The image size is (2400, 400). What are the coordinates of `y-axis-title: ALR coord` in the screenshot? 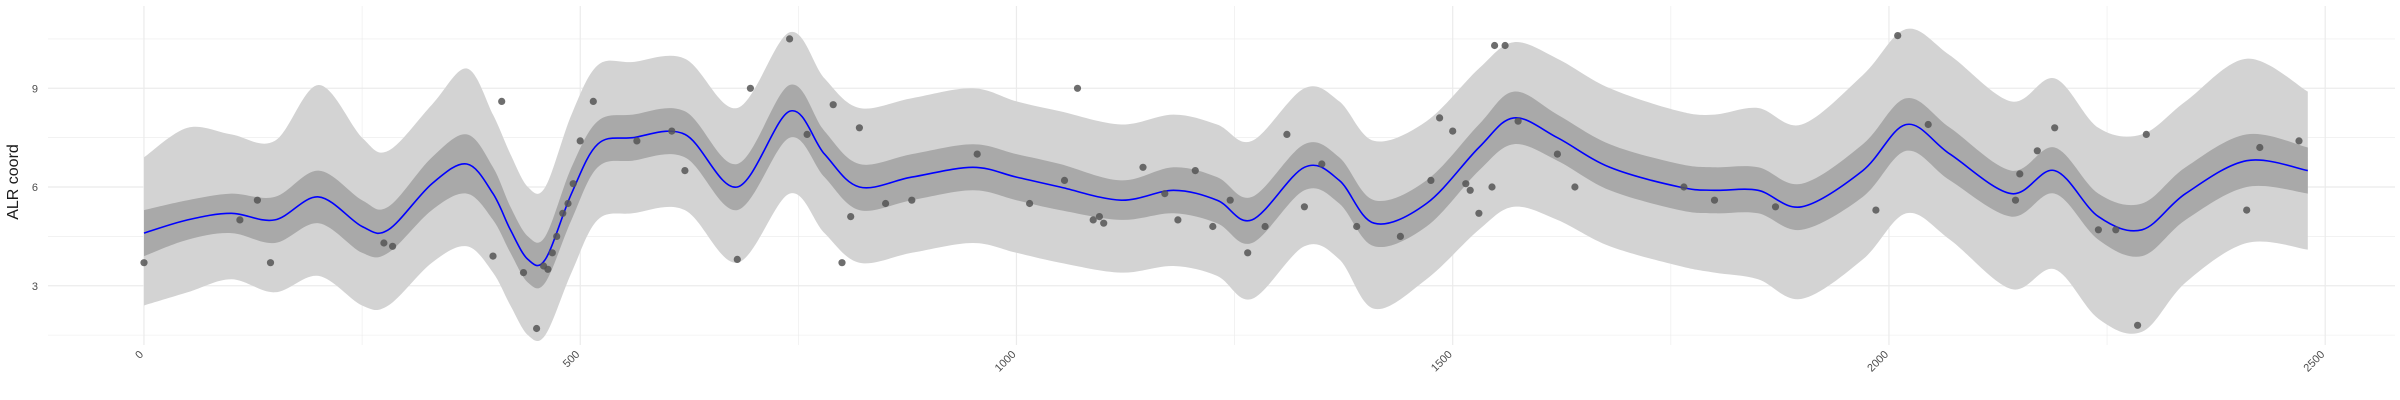 It's located at (13, 182).